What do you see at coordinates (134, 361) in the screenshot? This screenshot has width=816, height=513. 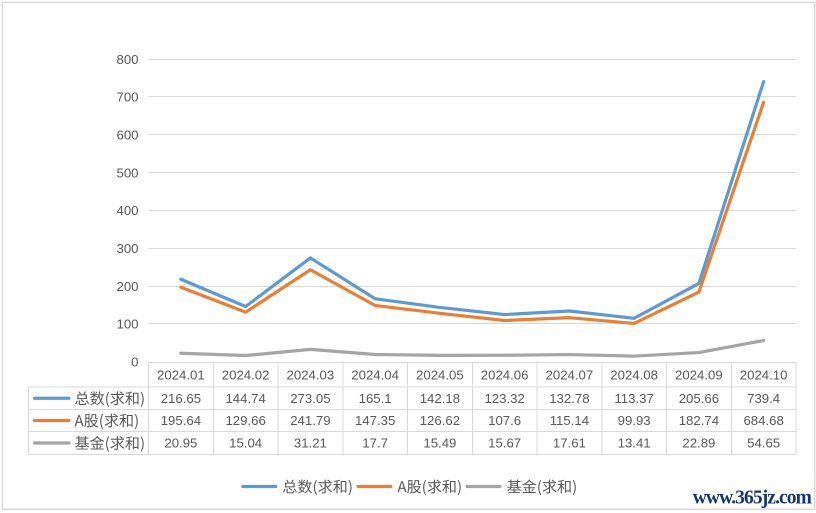 I see `svg-text: 0` at bounding box center [134, 361].